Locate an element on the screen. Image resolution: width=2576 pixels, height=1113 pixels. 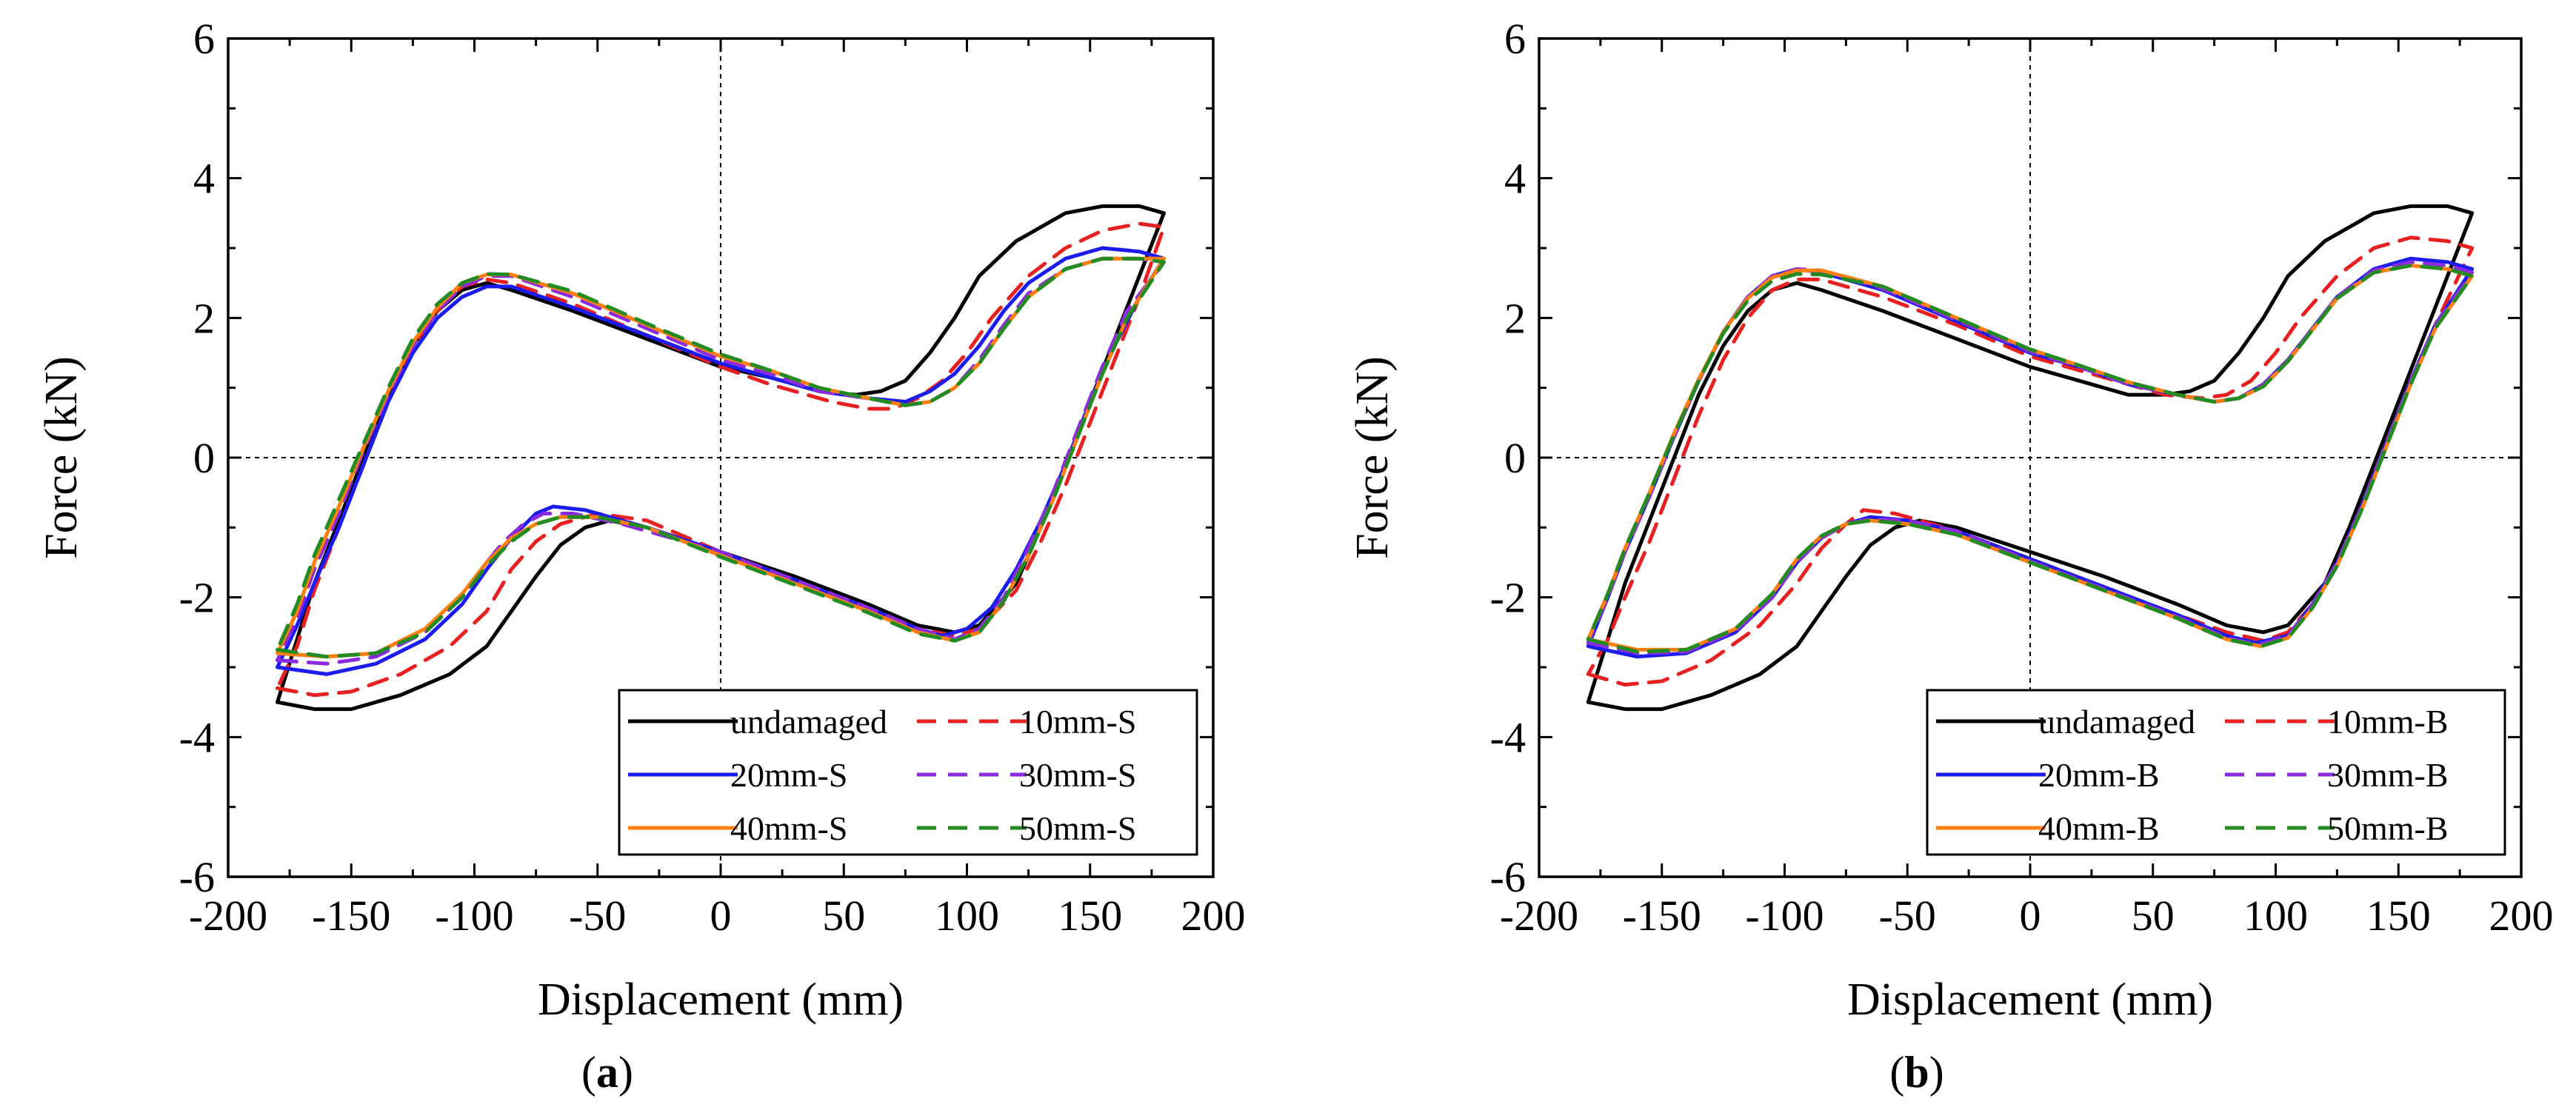
legend-label-20mm-B: 20mm-B is located at coordinates (2099, 775).